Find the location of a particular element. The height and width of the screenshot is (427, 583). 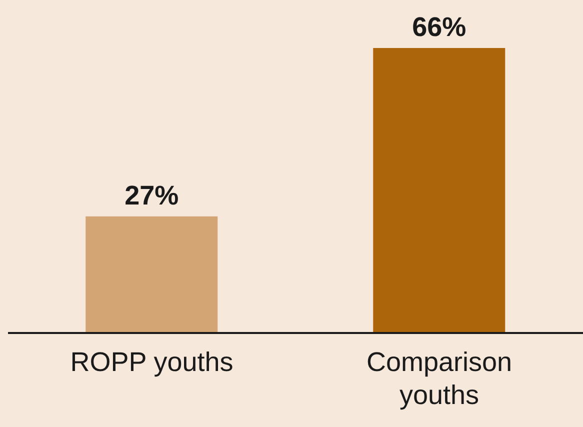

x-tick-label: ROPP youths is located at coordinates (152, 362).